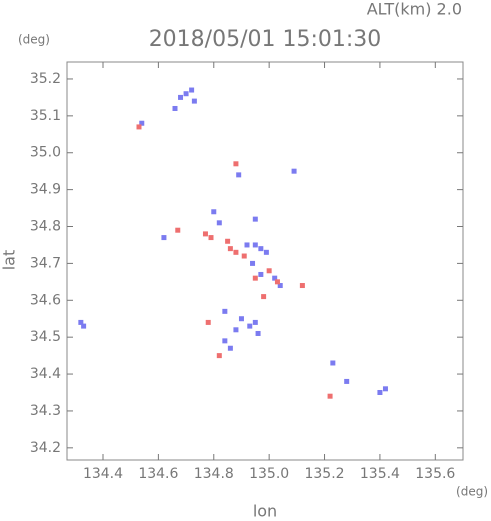 This screenshot has height=521, width=491. I want to click on x-tick-label: 135.6, so click(435, 474).